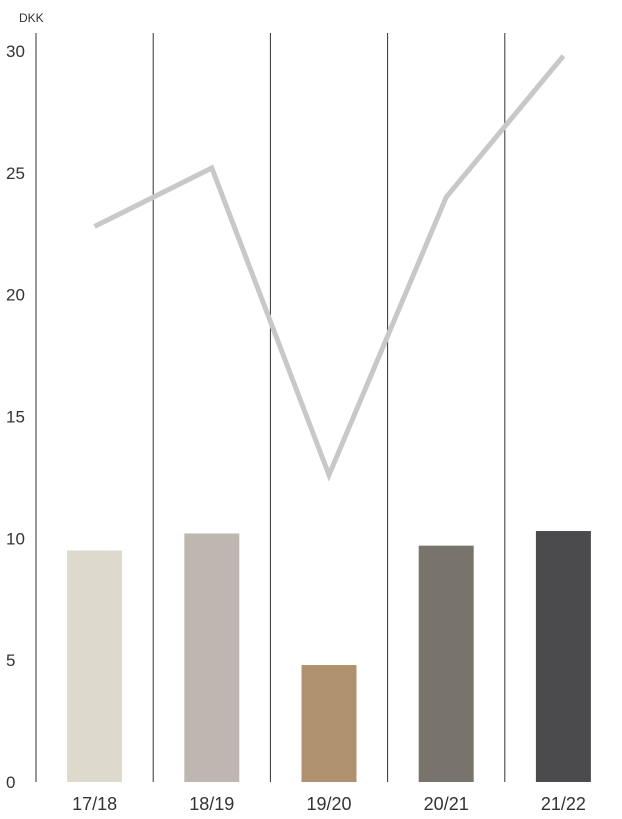 The width and height of the screenshot is (622, 819). I want to click on y-tick-label: 20, so click(15, 295).